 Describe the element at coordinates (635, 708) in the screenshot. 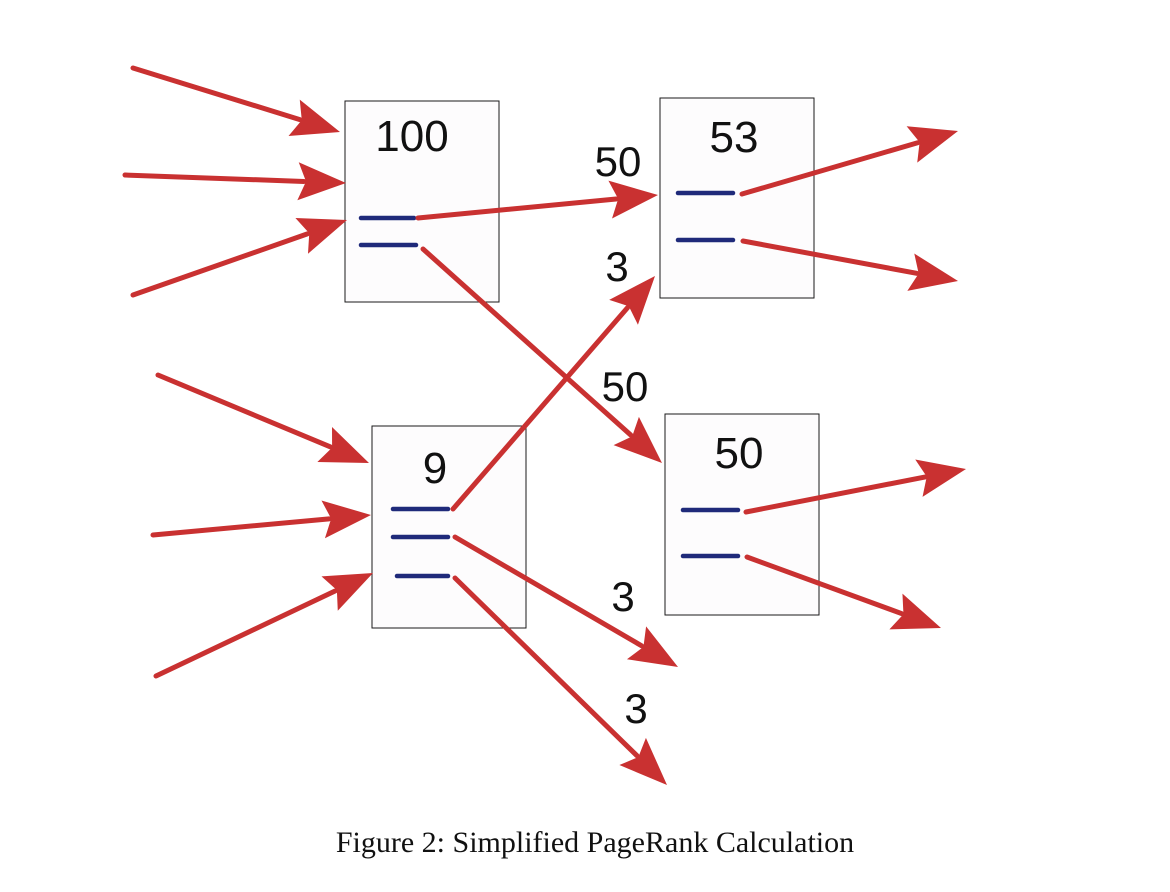

I see `edge-label-c-out-2: 3` at that location.